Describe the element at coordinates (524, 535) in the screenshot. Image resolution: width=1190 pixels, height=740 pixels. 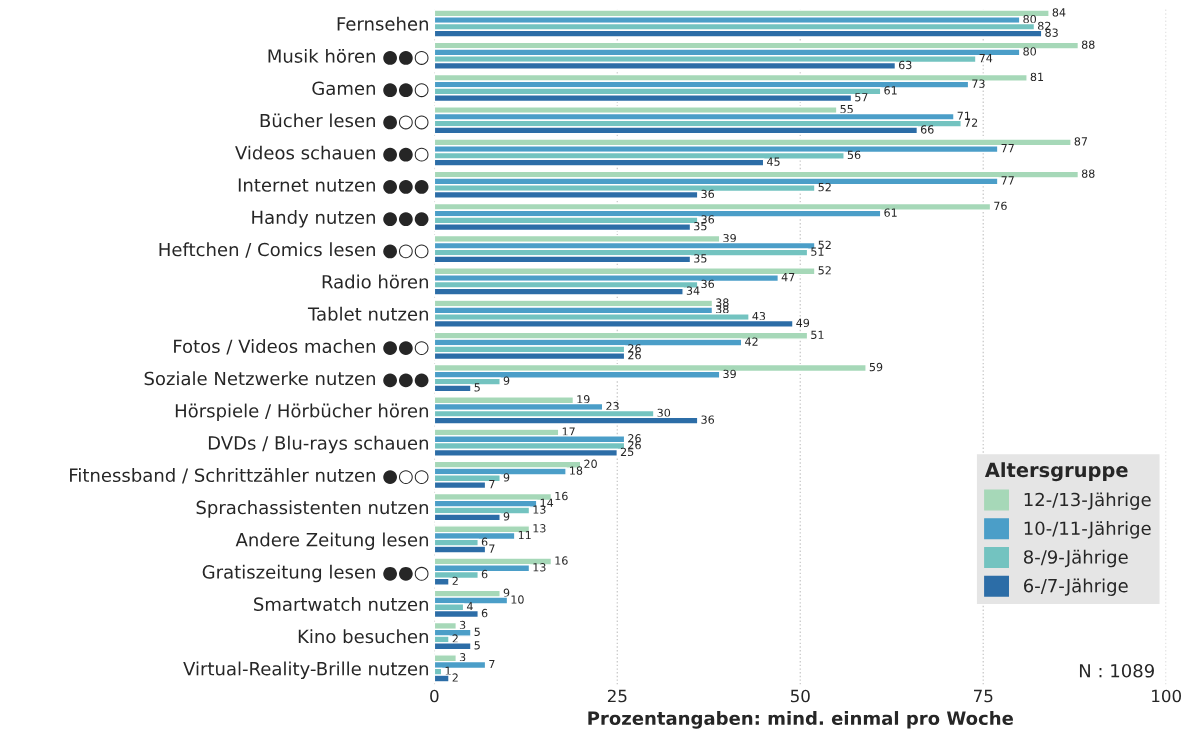
I see `data-label: 11` at that location.